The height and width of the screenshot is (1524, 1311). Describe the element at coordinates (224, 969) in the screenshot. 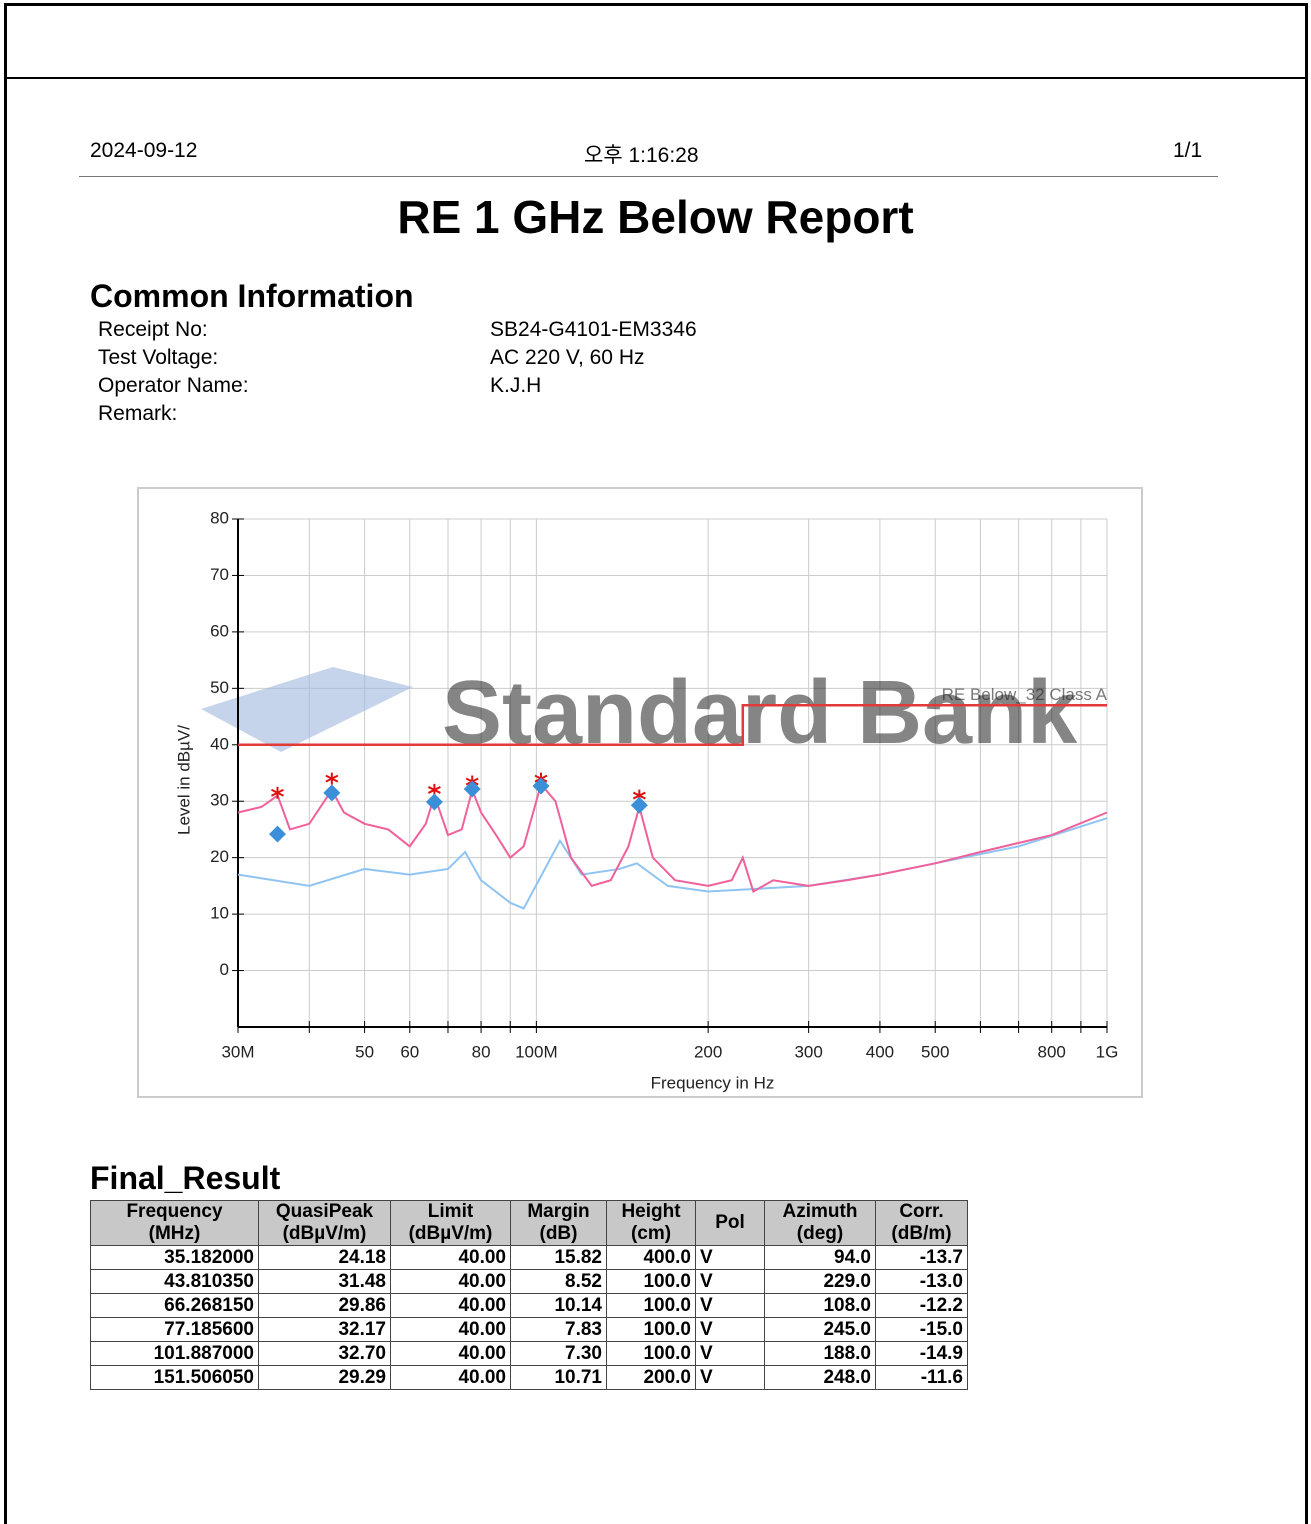

I see `y-tick-label: 0` at that location.